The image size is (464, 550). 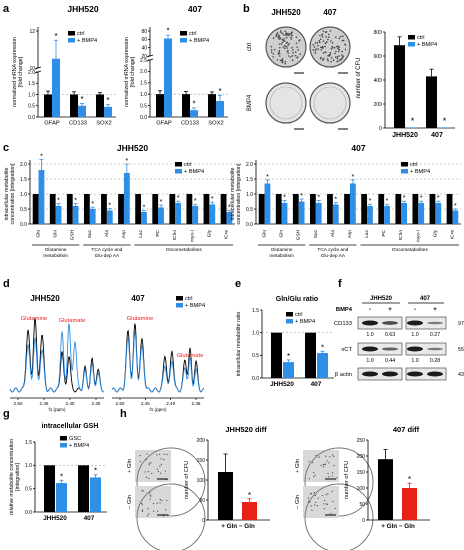 What do you see at coordinates (343, 375) in the screenshot?
I see `blot-name: β actin` at bounding box center [343, 375].